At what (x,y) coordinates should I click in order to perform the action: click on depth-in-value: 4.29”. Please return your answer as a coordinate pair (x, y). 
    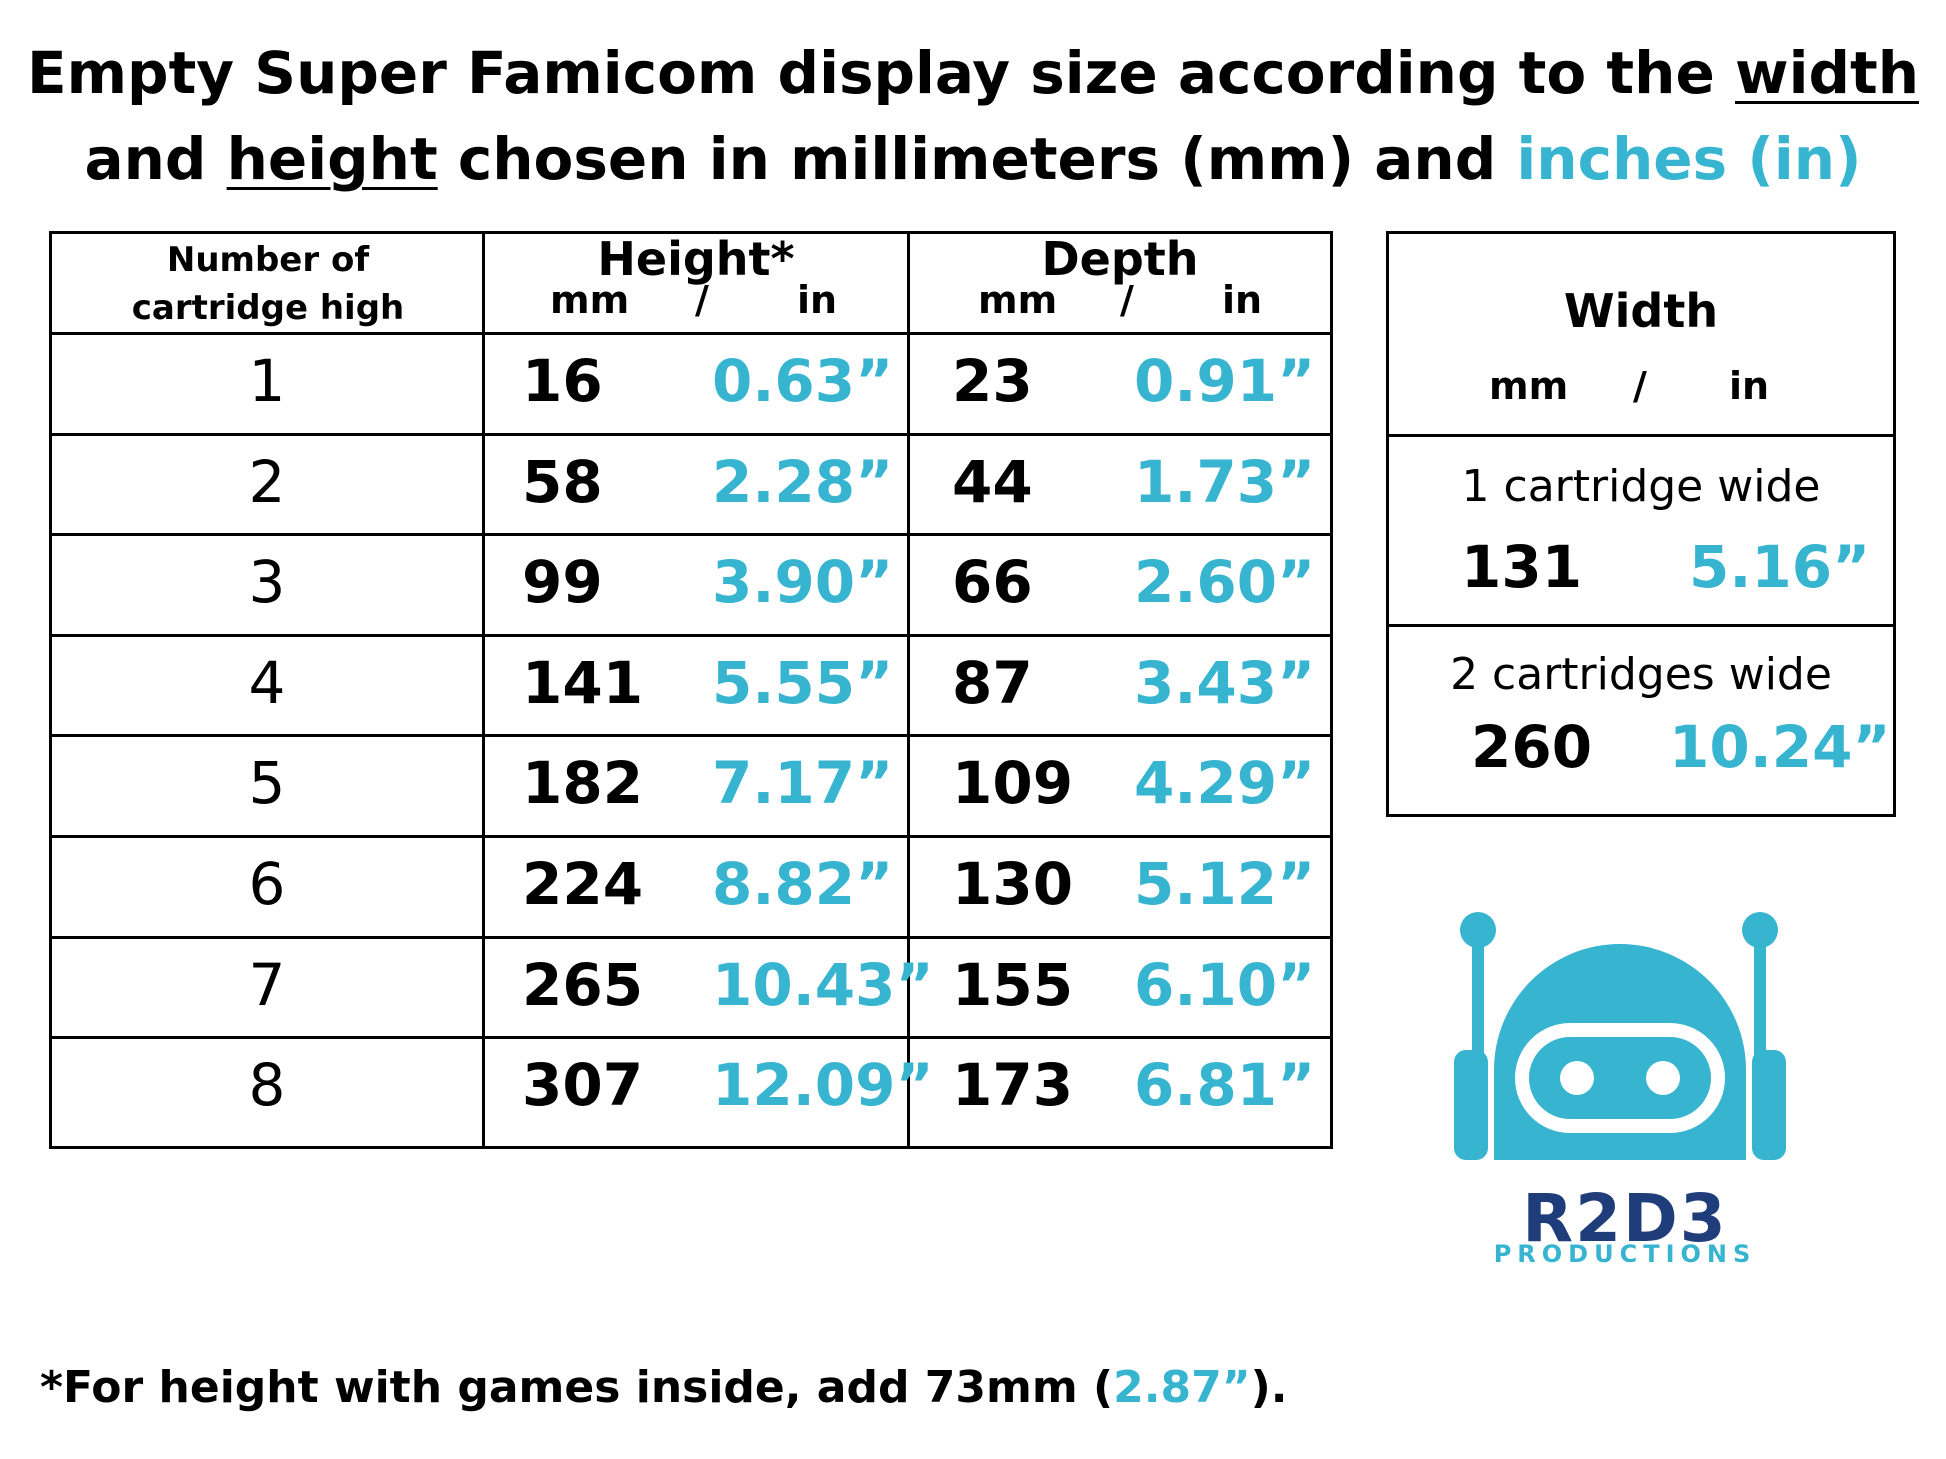
    Looking at the image, I should click on (1225, 783).